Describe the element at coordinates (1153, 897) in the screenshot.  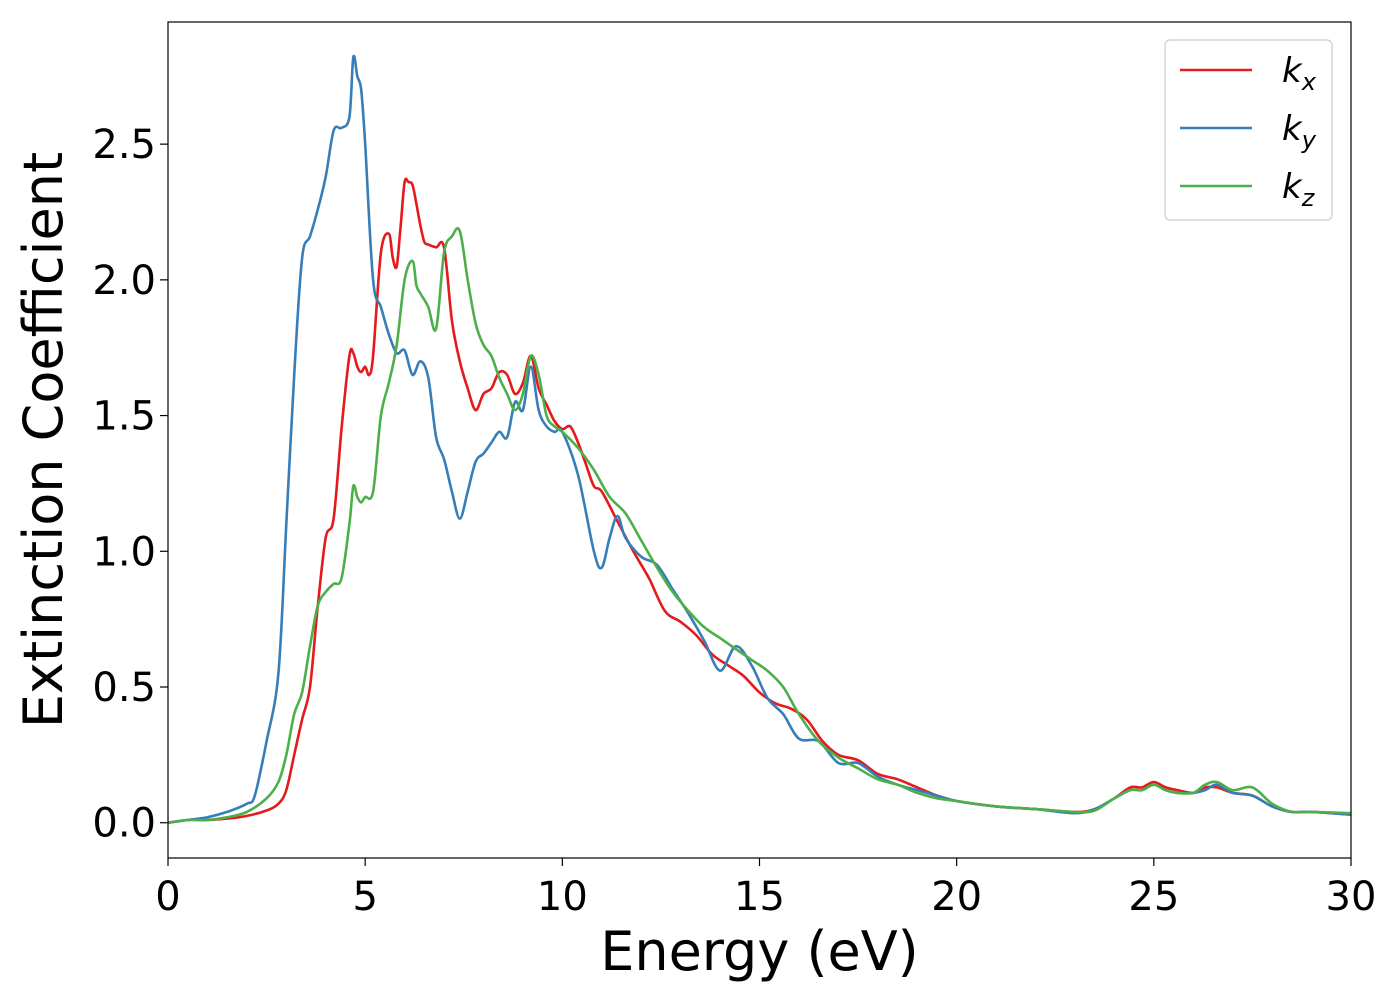
I see `x-tick-label: 25` at that location.